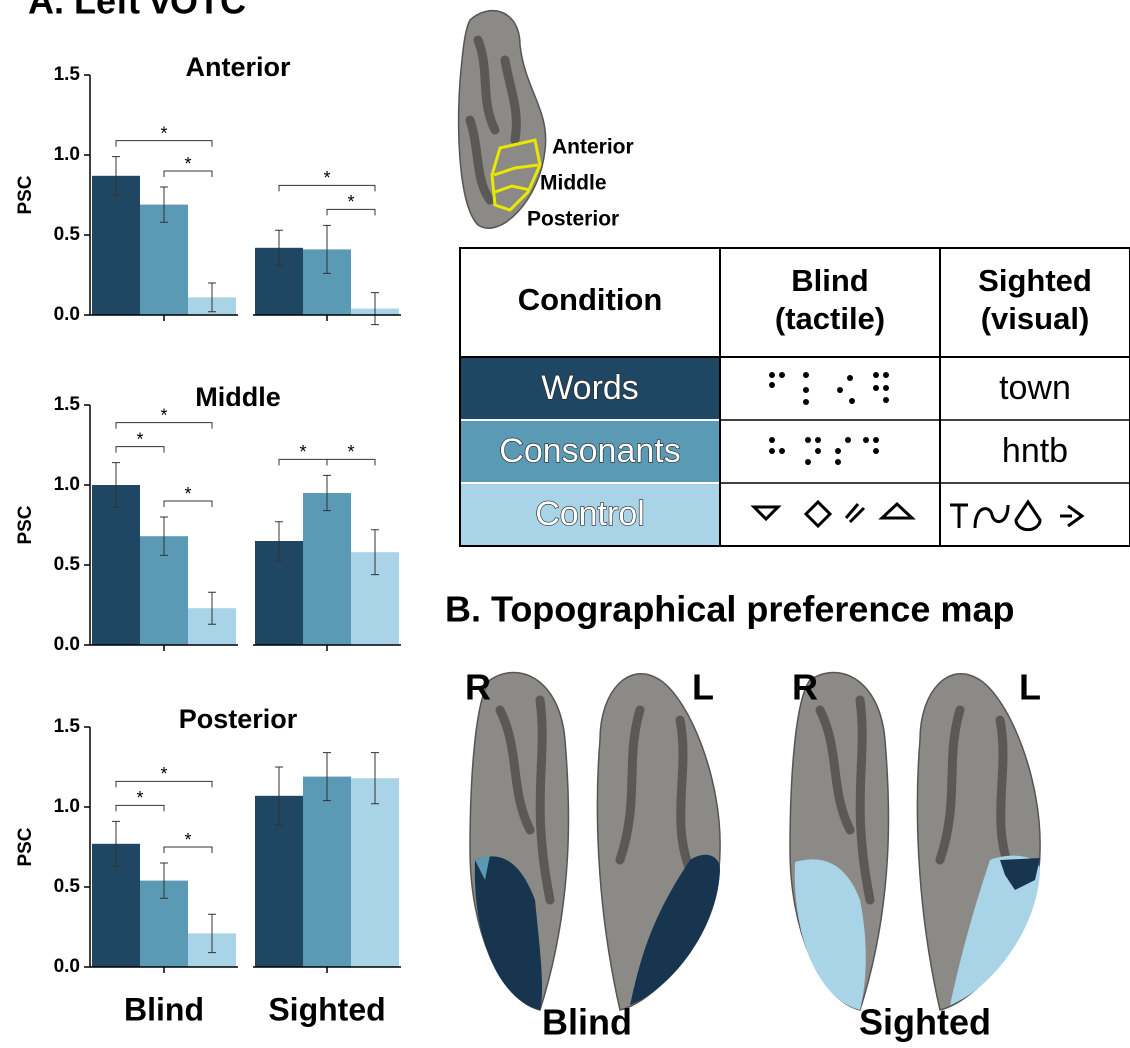 The height and width of the screenshot is (1048, 1130). What do you see at coordinates (830, 280) in the screenshot?
I see `table-header: Blind` at bounding box center [830, 280].